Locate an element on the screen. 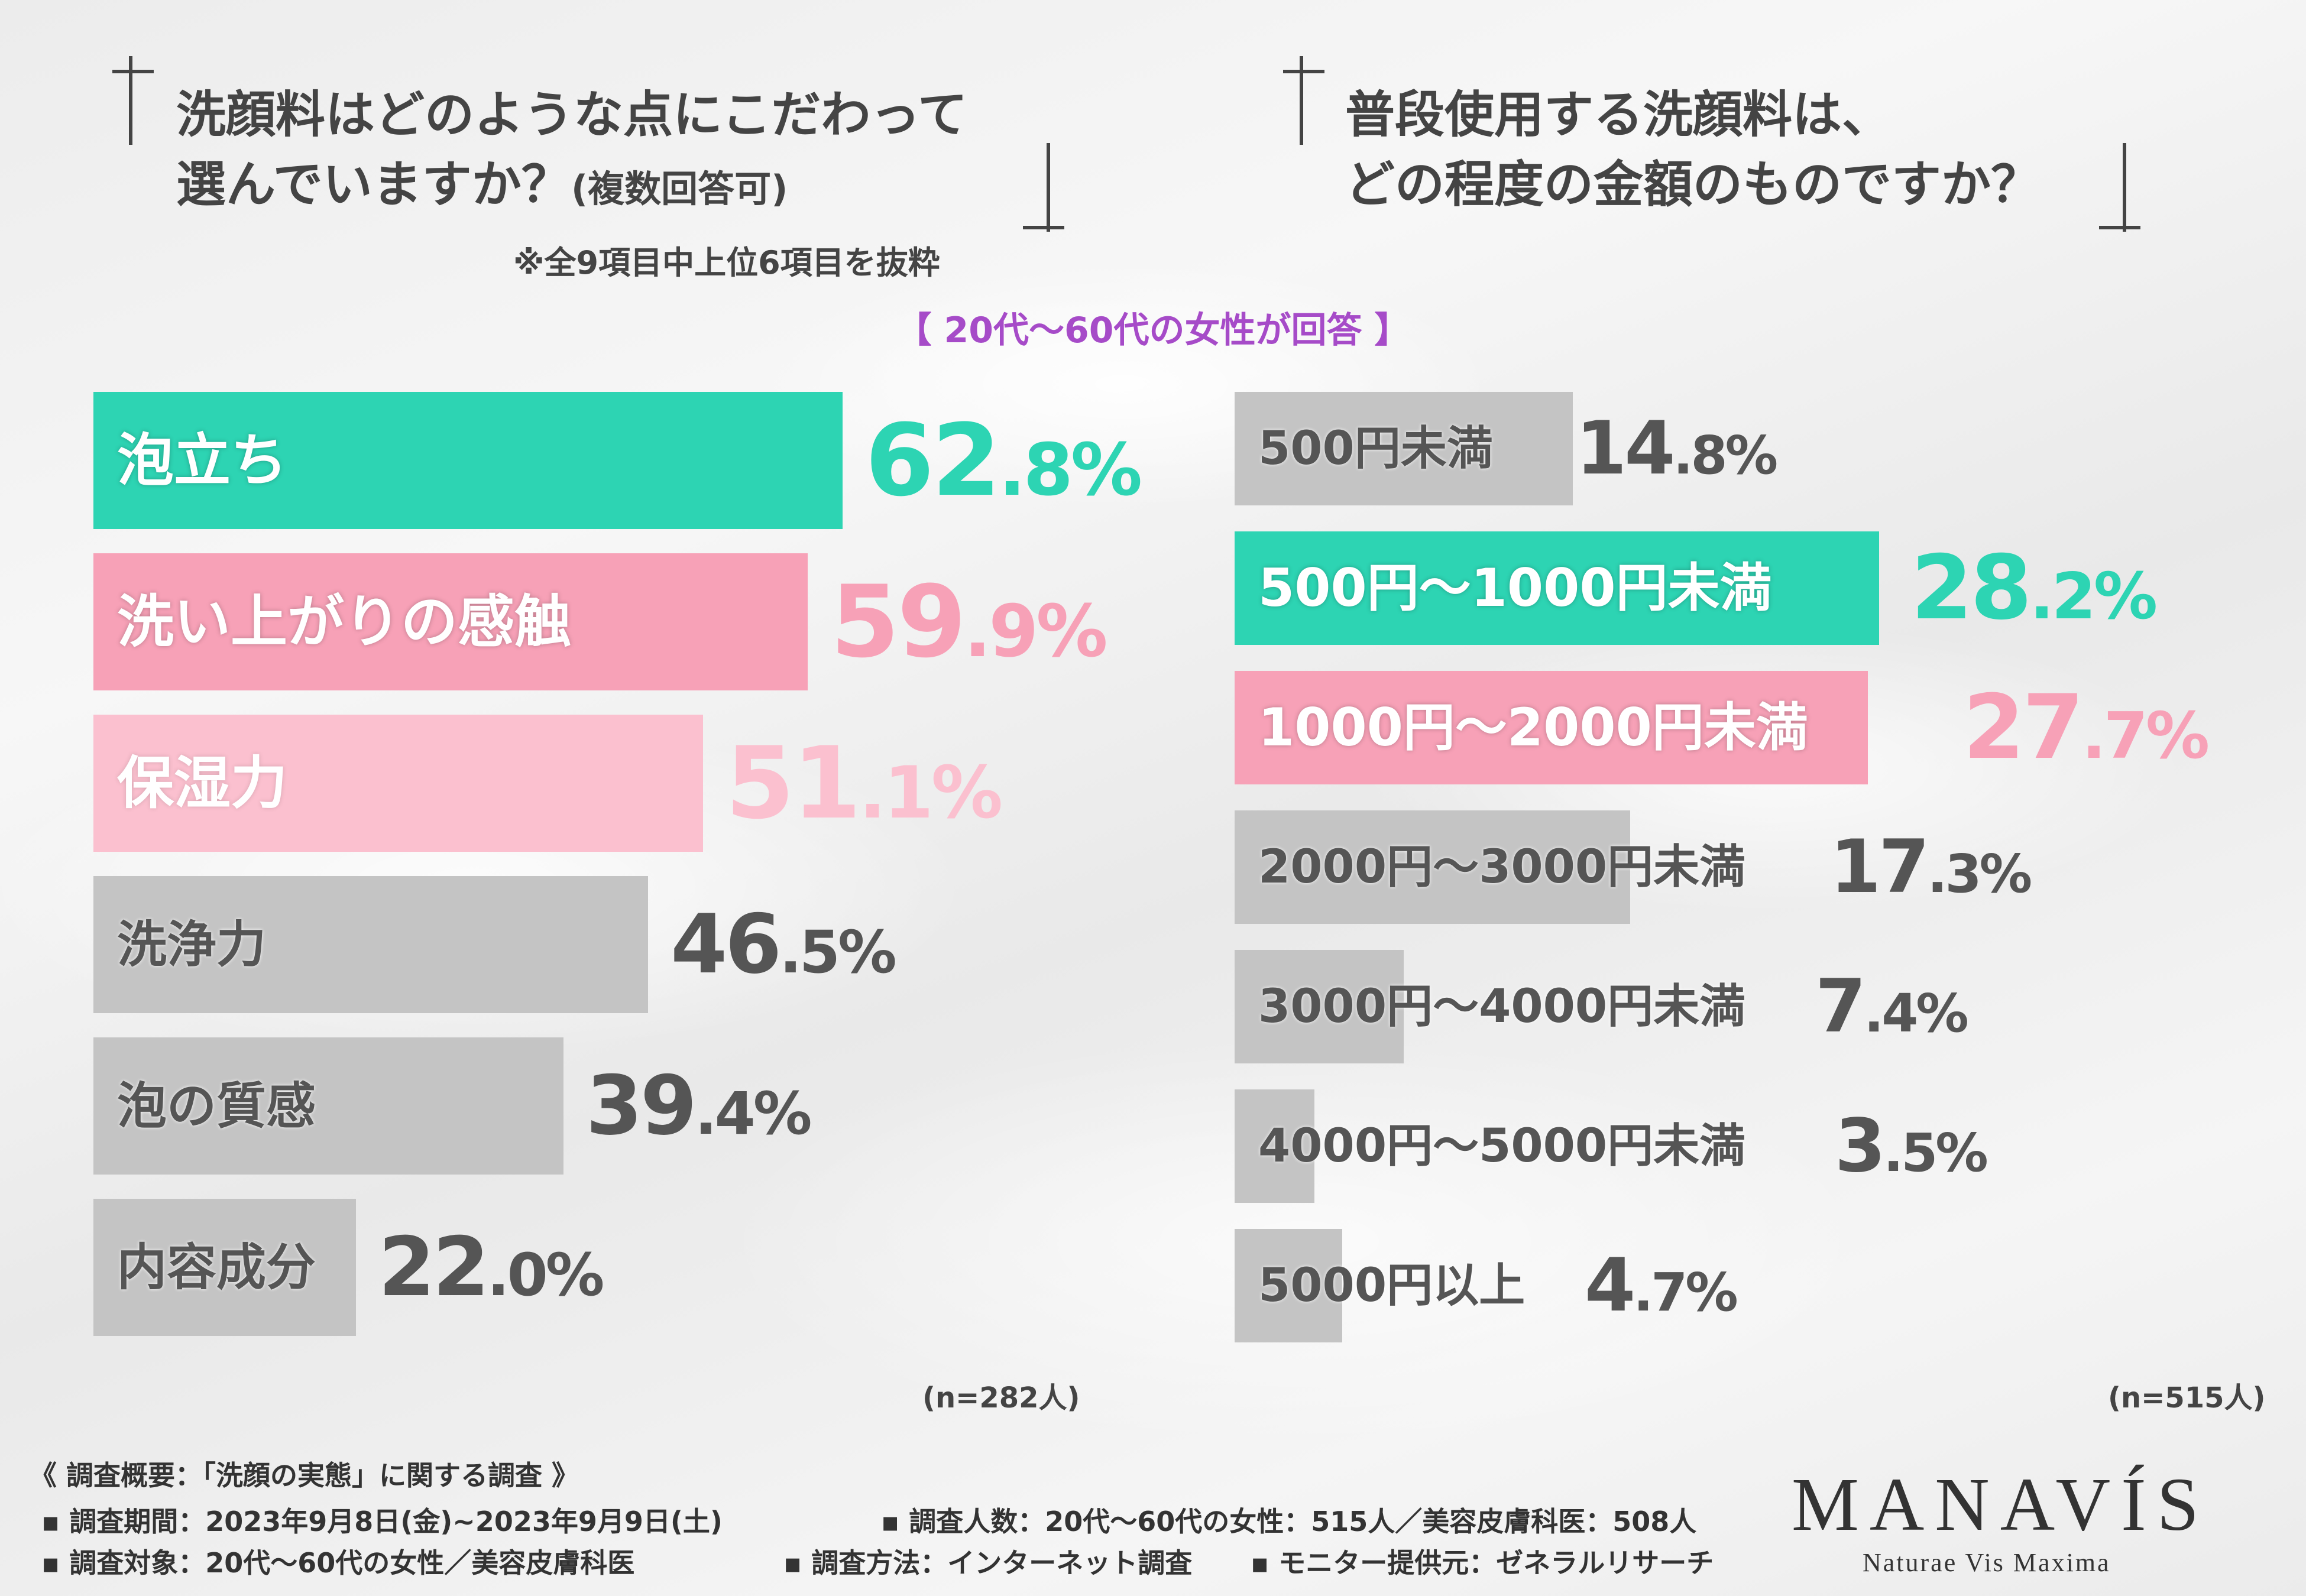 The image size is (2306, 1596). bar-category-label: 洗い上がりの感触 is located at coordinates (344, 622).